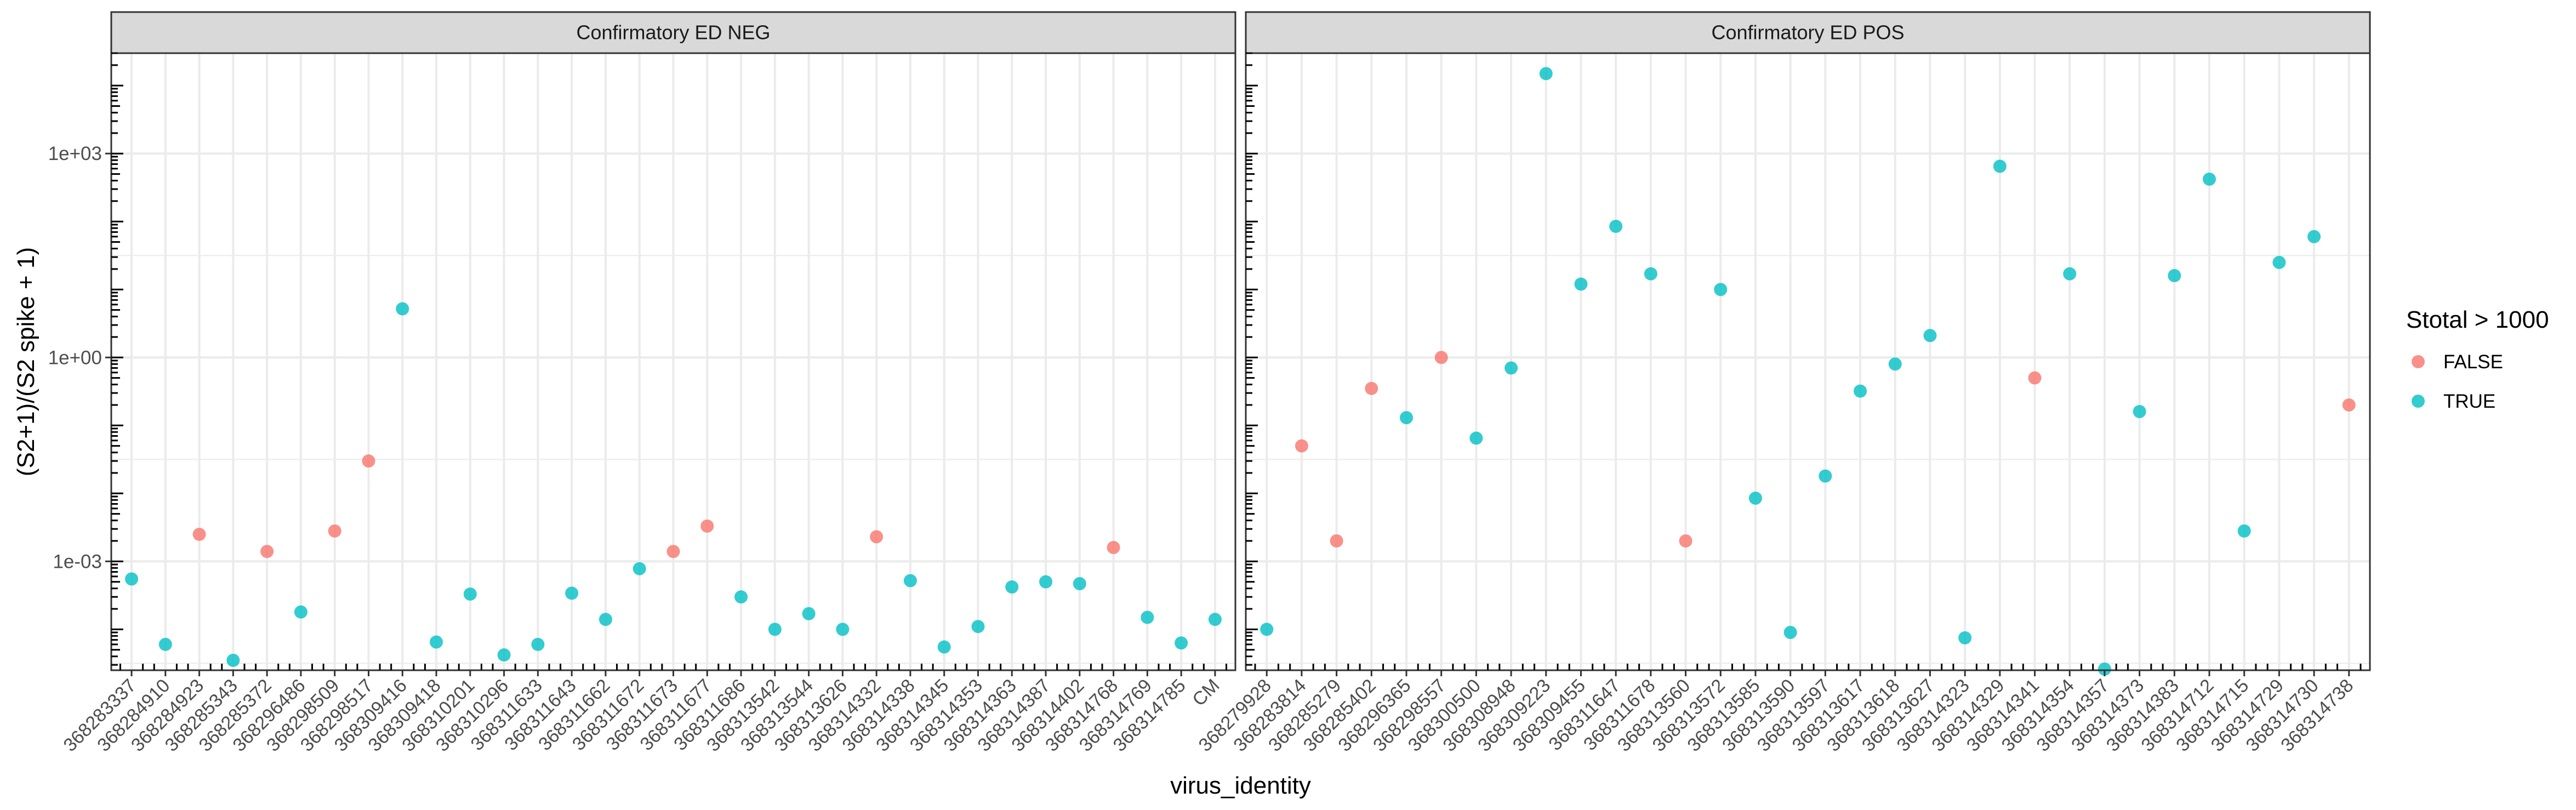  I want to click on y-axis: 1e-03 1e+00 1e+03, so click(79, 357).